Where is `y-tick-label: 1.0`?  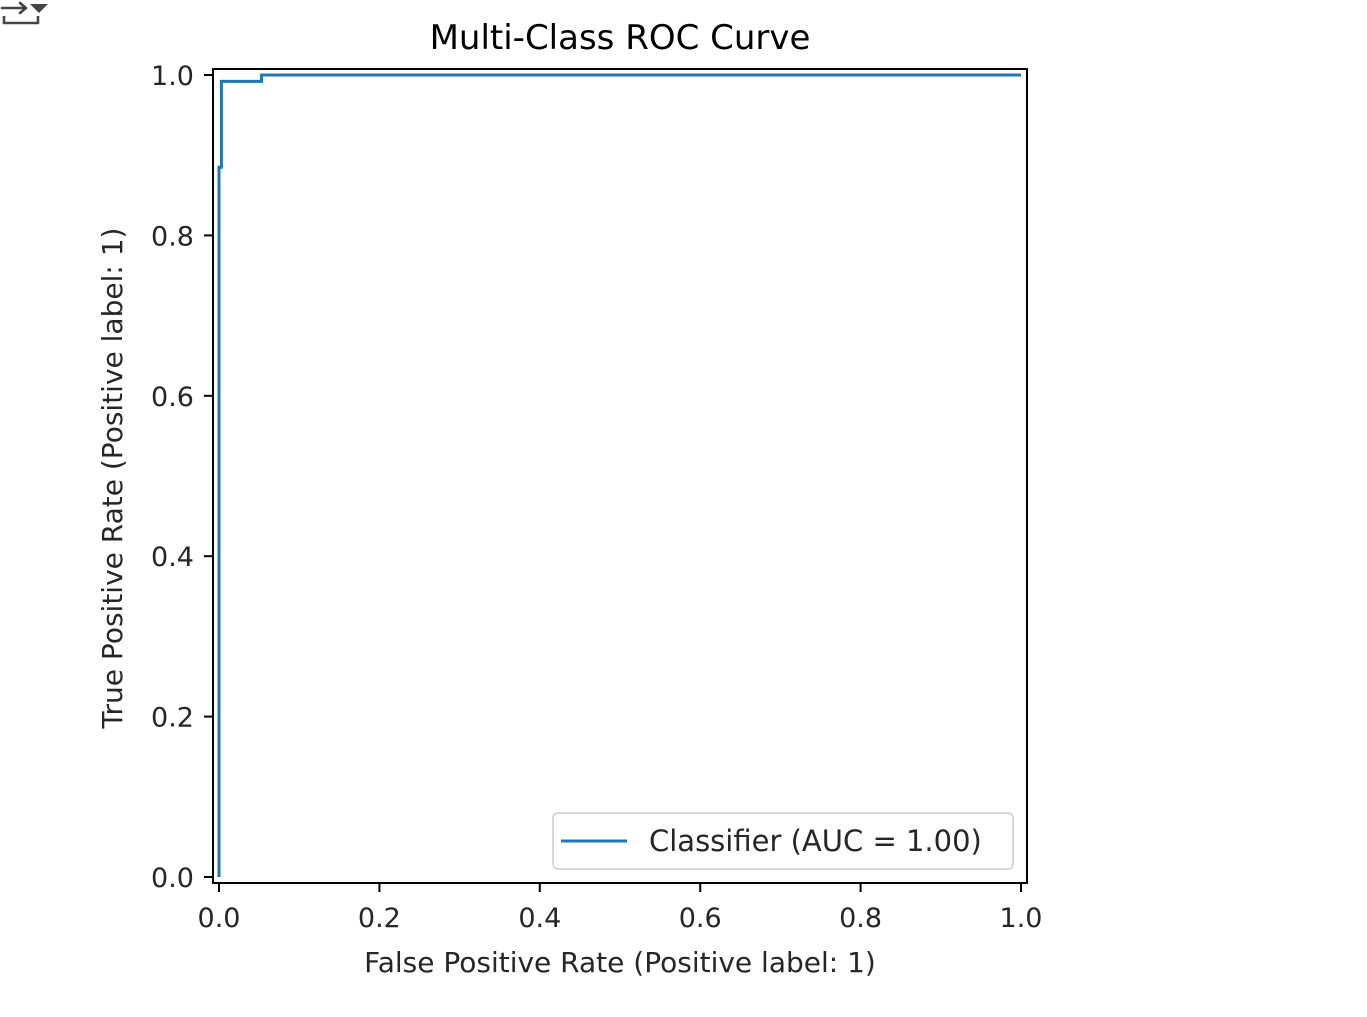
y-tick-label: 1.0 is located at coordinates (172, 76).